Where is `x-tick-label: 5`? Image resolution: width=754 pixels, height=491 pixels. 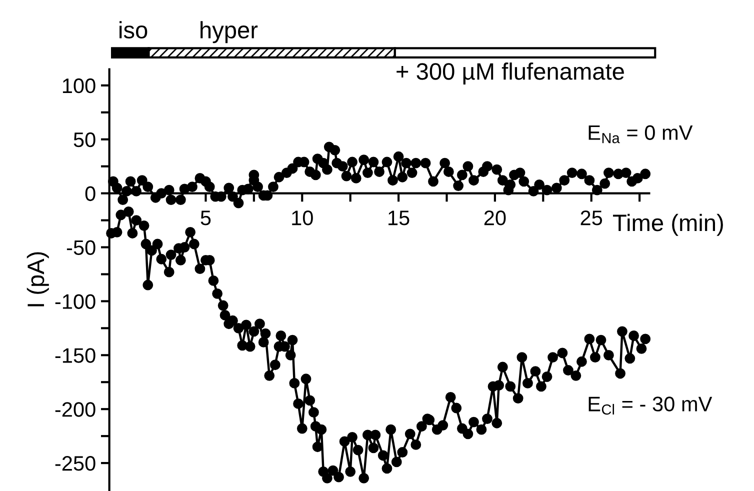 x-tick-label: 5 is located at coordinates (205, 218).